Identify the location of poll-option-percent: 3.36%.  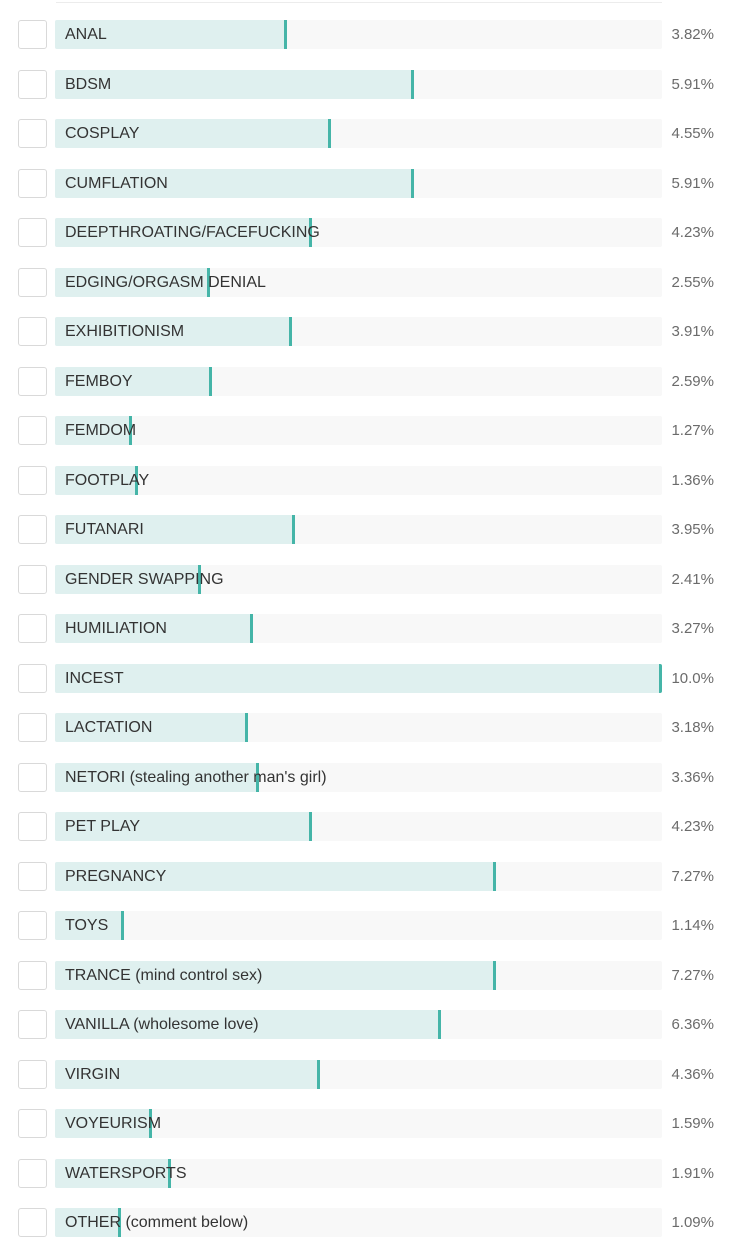
(692, 777).